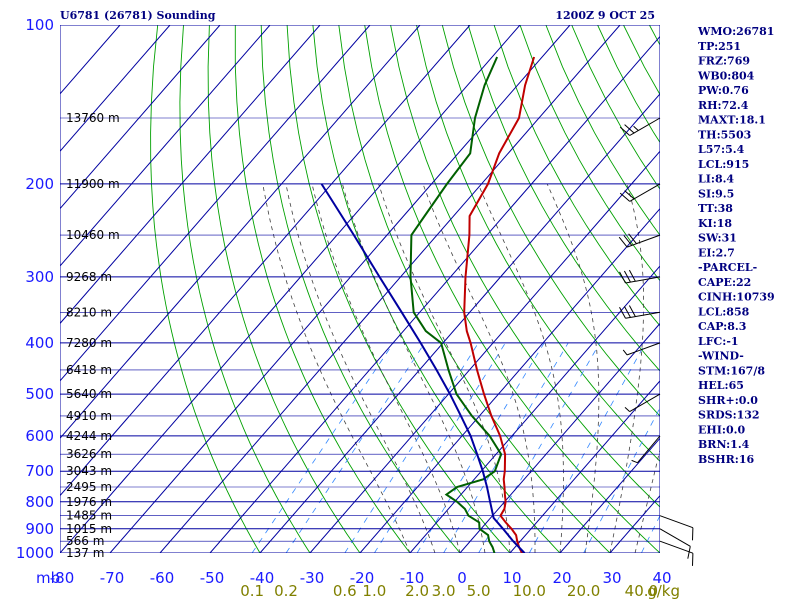 The width and height of the screenshot is (800, 600). What do you see at coordinates (39, 343) in the screenshot?
I see `pressure-label-400: 400` at bounding box center [39, 343].